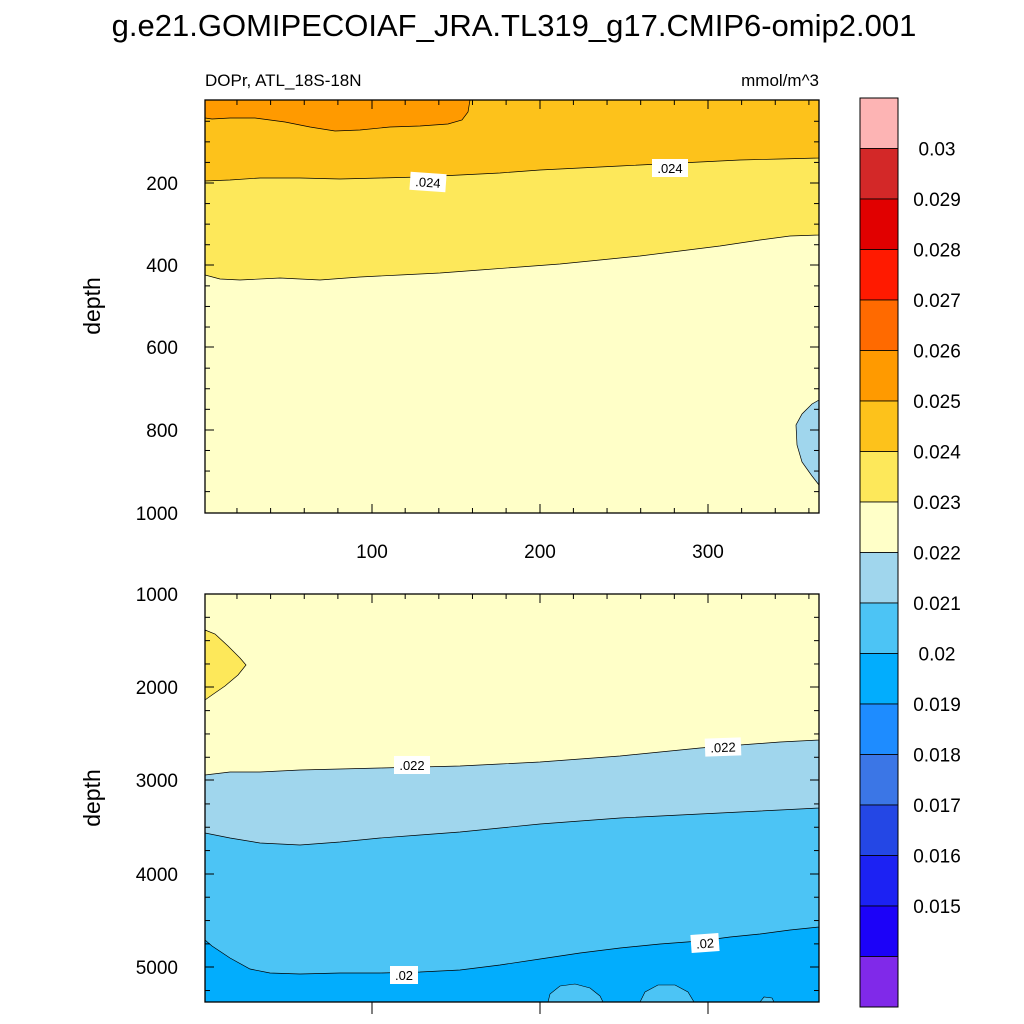  What do you see at coordinates (708, 552) in the screenshot?
I see `upper-x-tick-label: 300` at bounding box center [708, 552].